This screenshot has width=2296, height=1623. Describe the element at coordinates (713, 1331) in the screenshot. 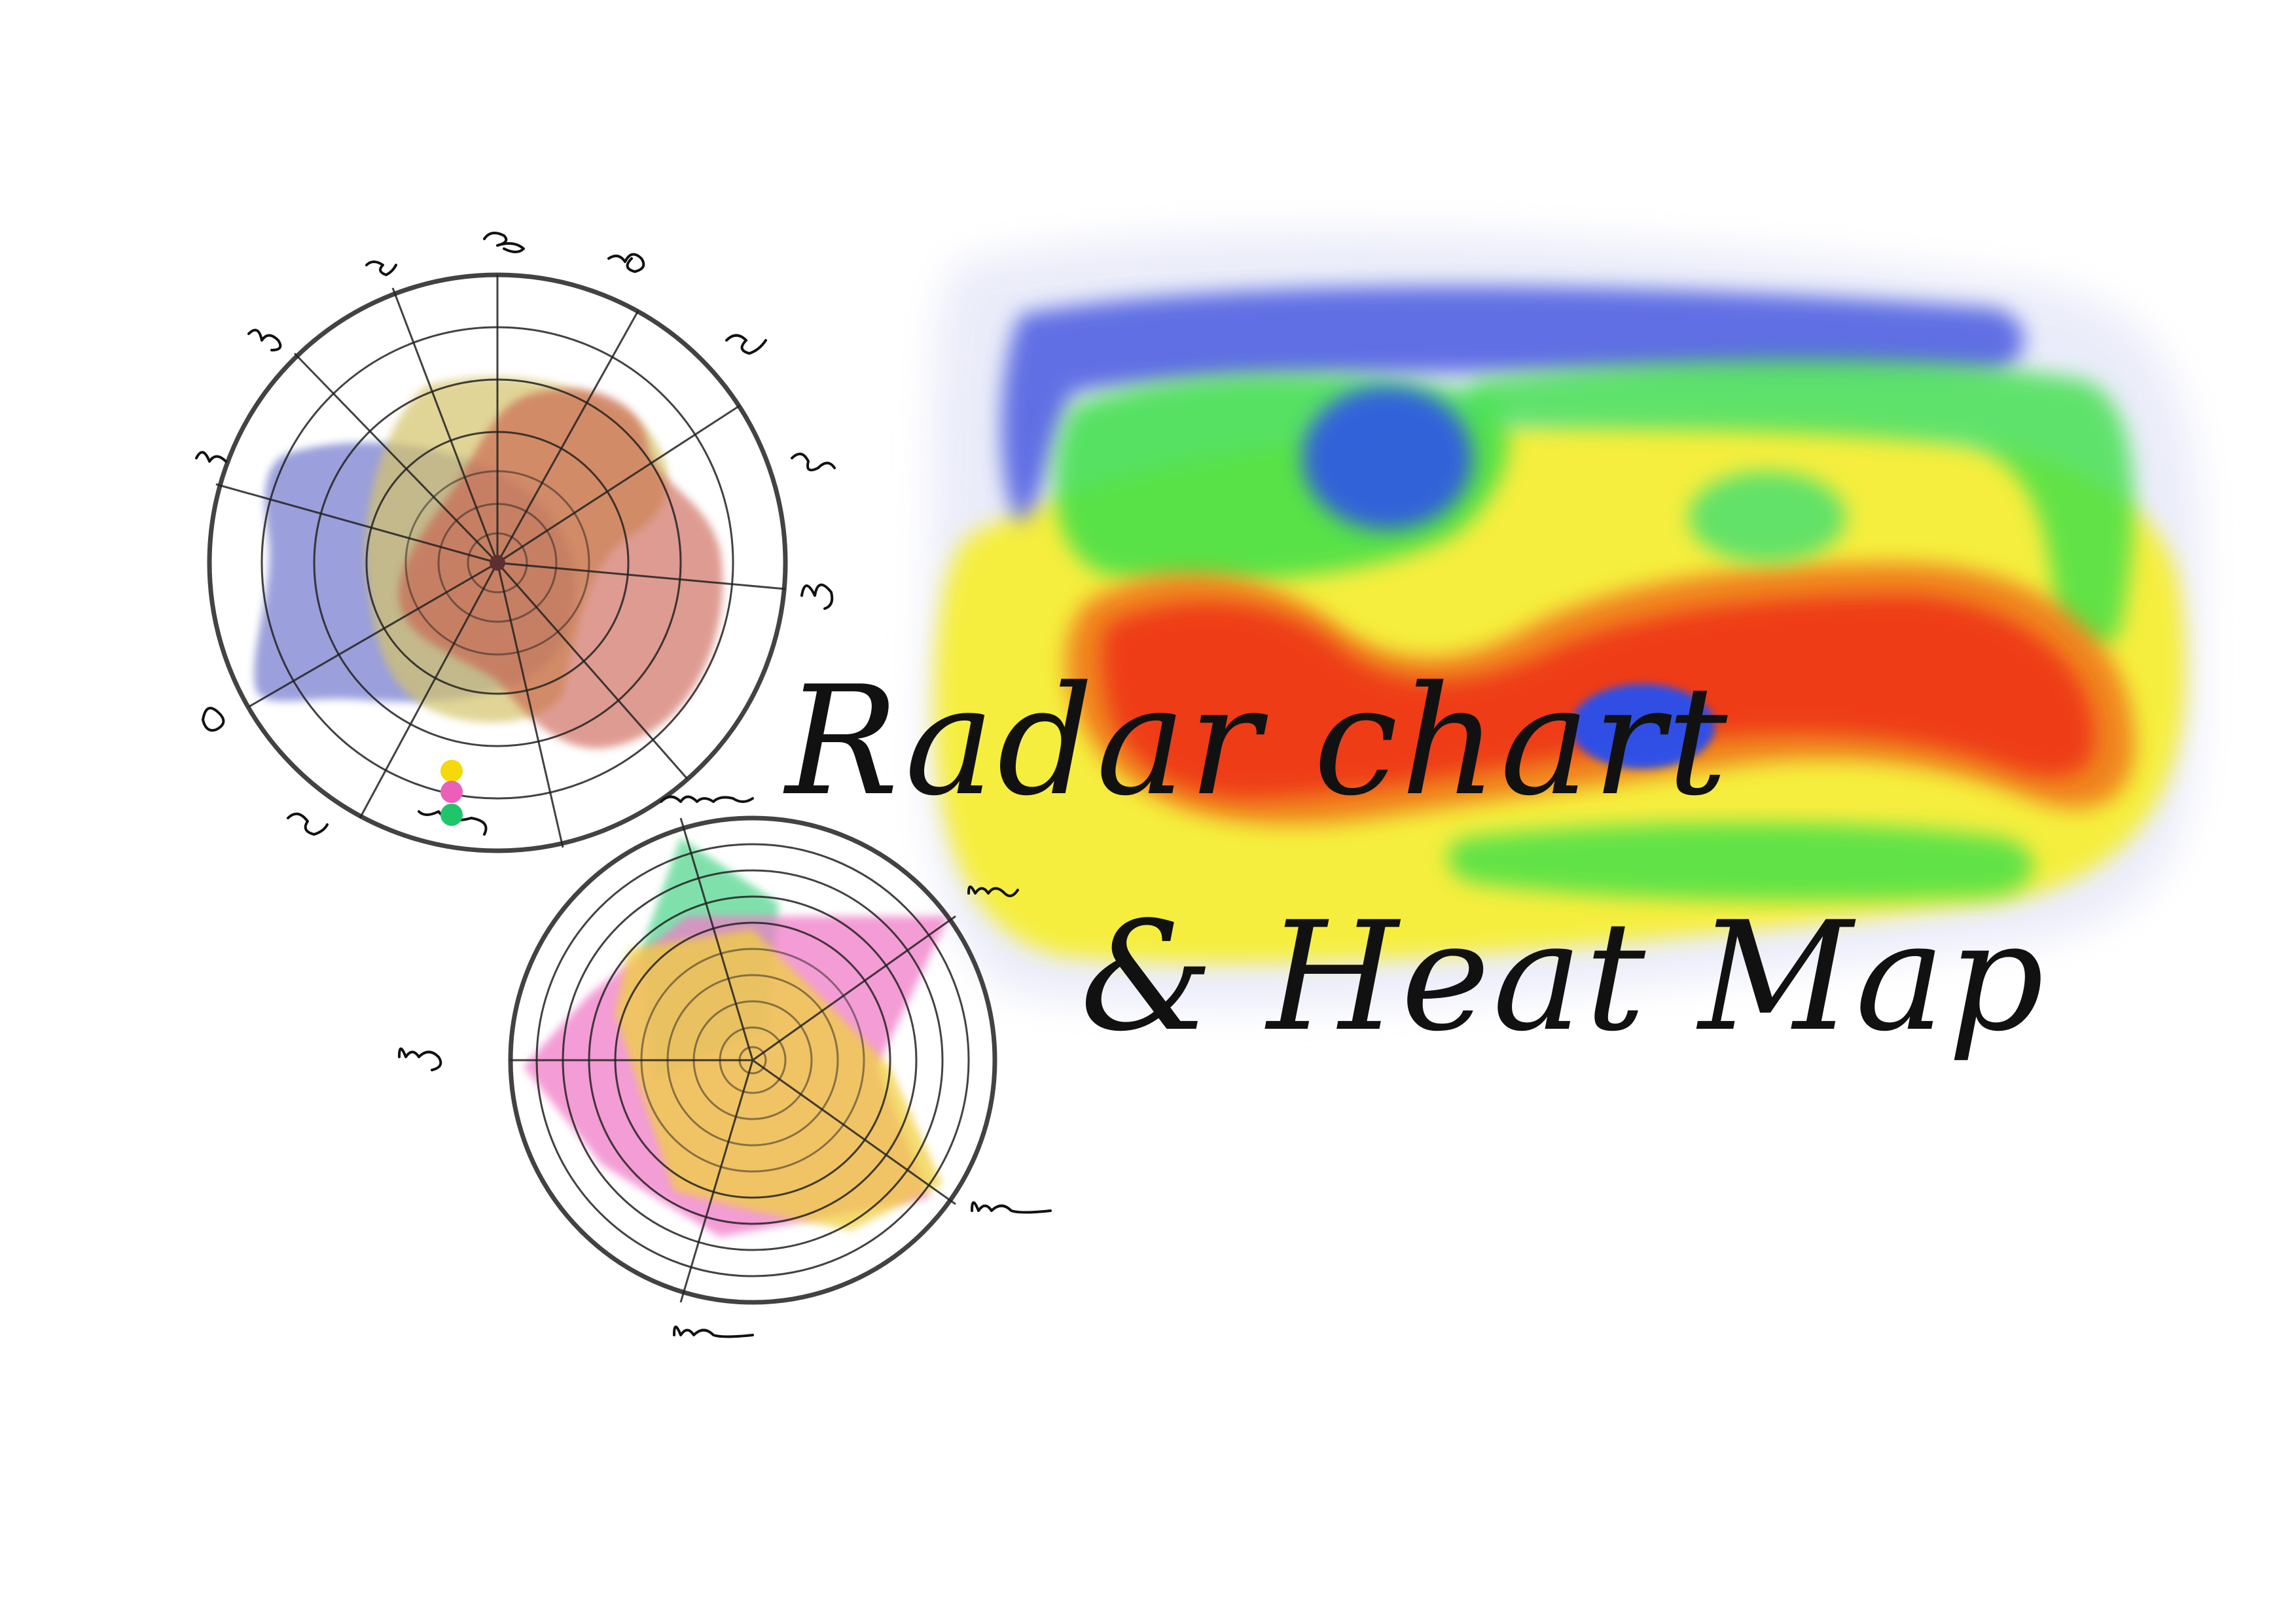

I see `radar2-label-bottom` at that location.